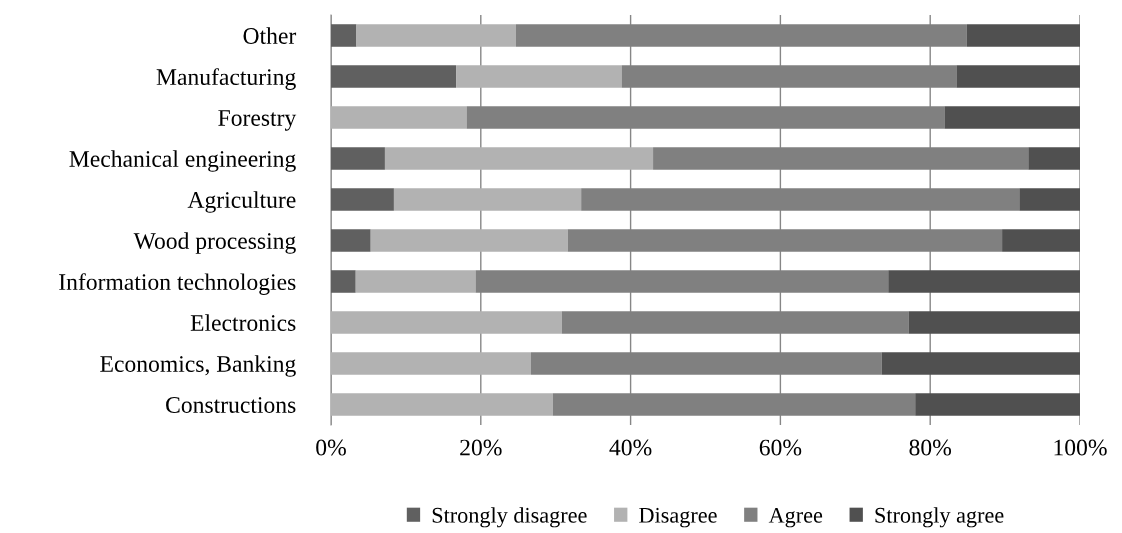  What do you see at coordinates (930, 447) in the screenshot?
I see `x-tick-label: 80%` at bounding box center [930, 447].